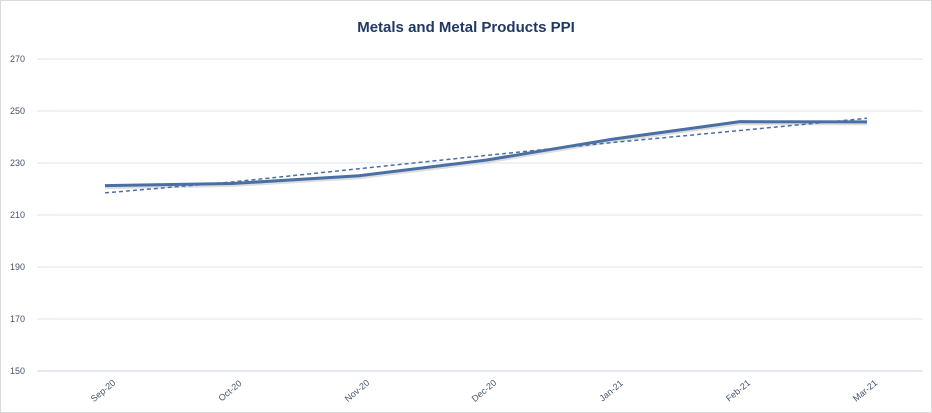 Image resolution: width=932 pixels, height=413 pixels. I want to click on y-tick-label: 210, so click(17, 215).